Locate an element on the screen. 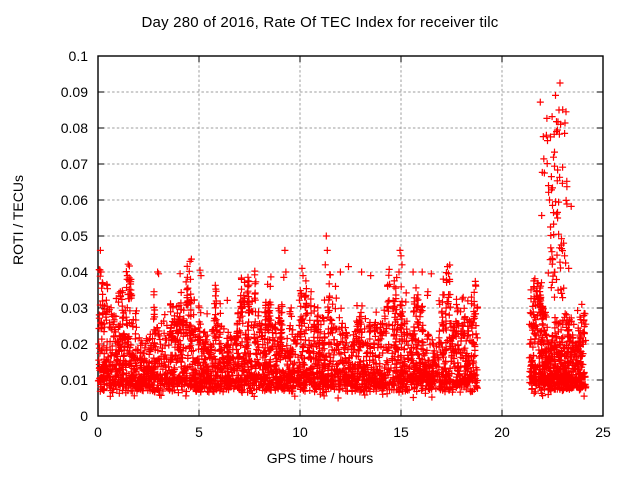 This screenshot has height=480, width=640. y-tick-label: 0 is located at coordinates (84, 416).